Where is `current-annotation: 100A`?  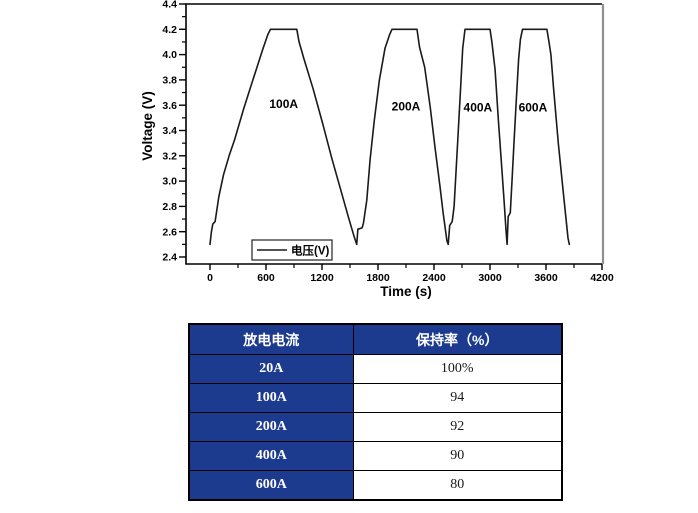 current-annotation: 100A is located at coordinates (283, 104).